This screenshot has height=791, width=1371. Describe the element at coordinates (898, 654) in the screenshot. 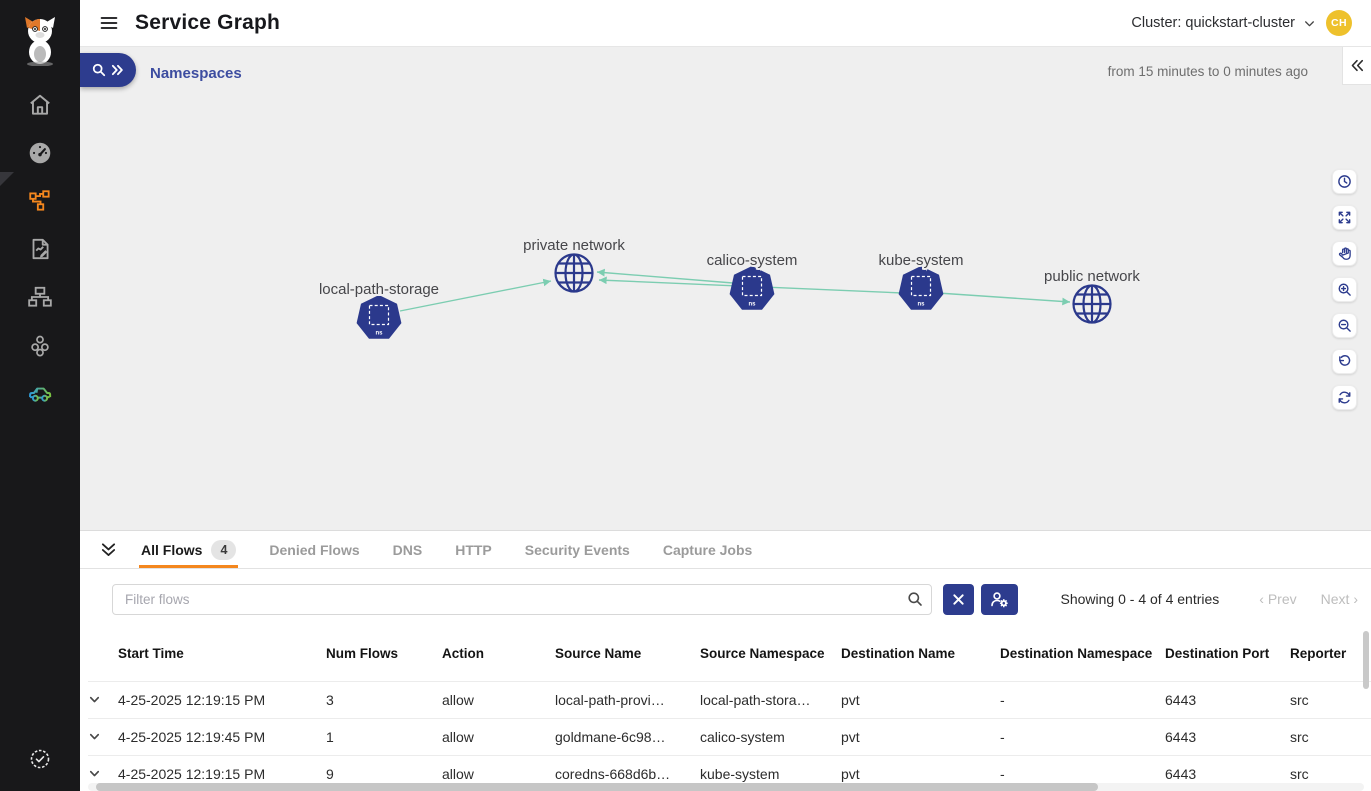

I see `column-header: Destination Name` at that location.